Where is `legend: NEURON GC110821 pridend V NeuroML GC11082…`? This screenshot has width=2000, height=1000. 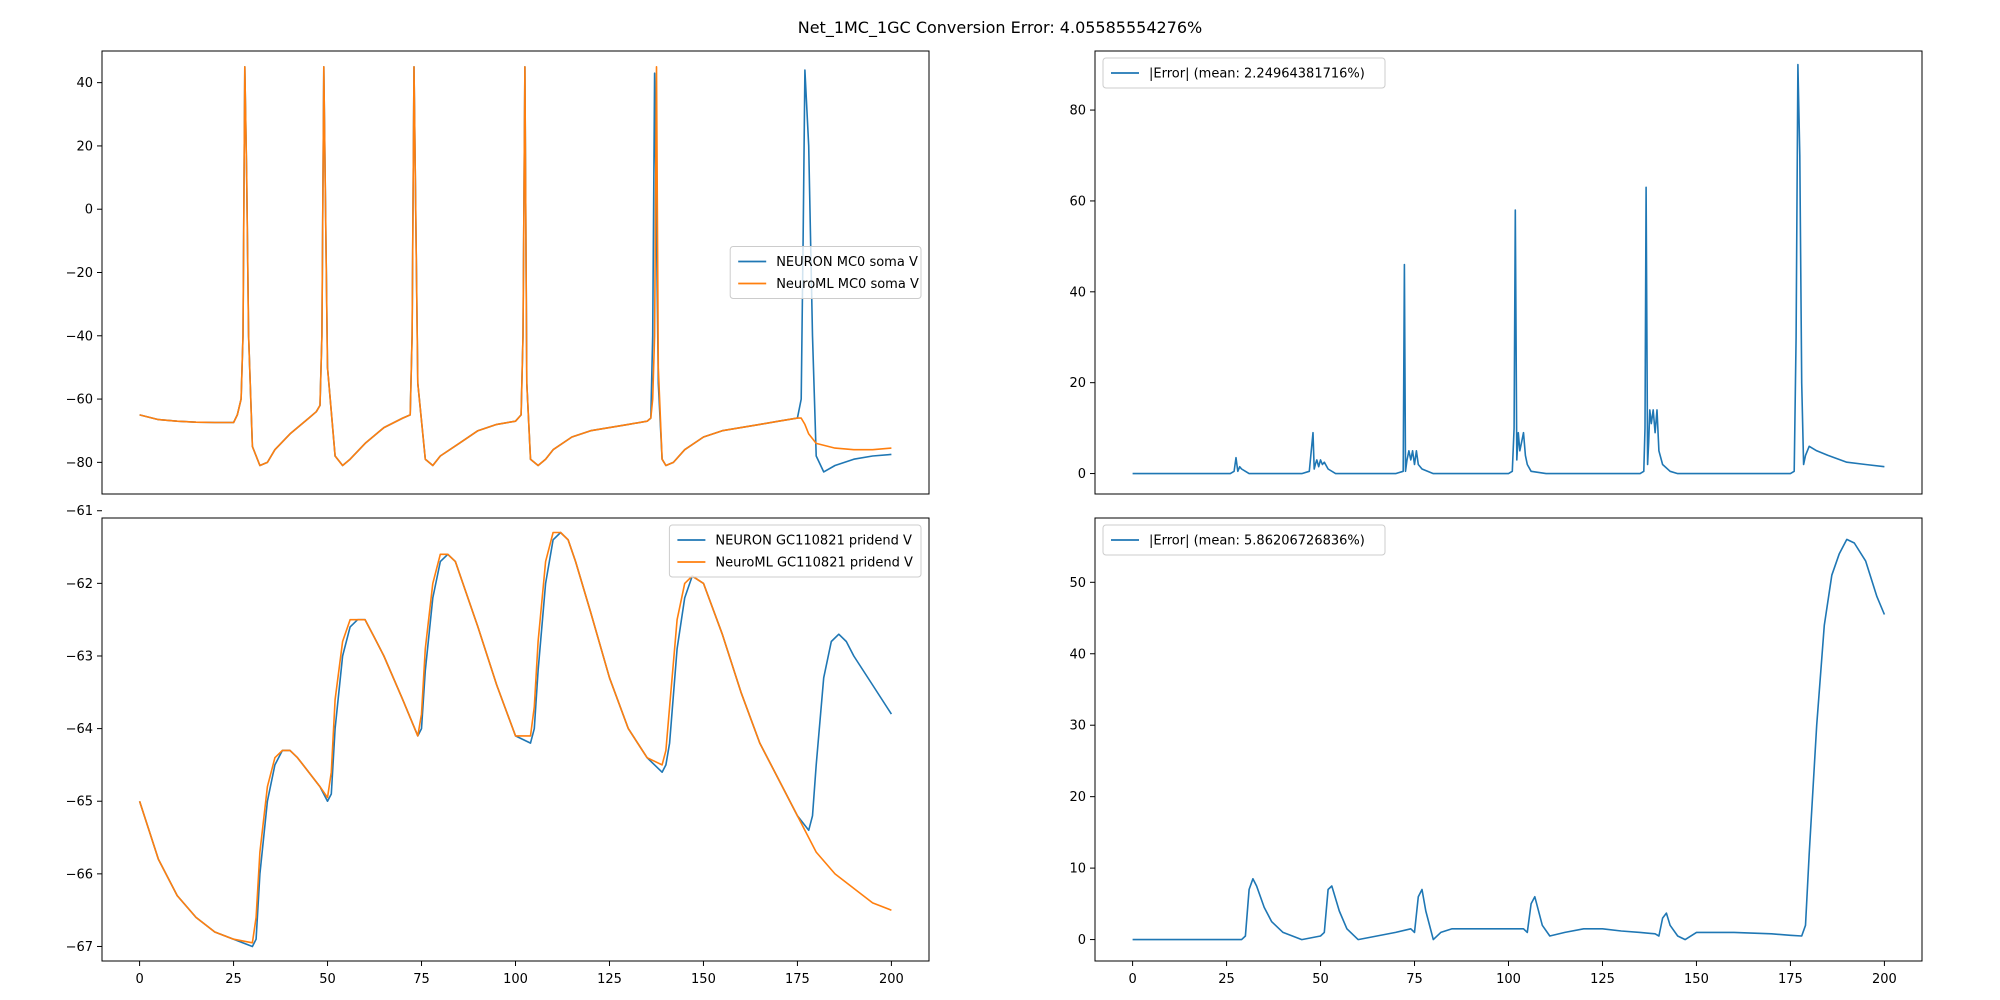
legend: NEURON GC110821 pridend V NeuroML GC11082… is located at coordinates (795, 551).